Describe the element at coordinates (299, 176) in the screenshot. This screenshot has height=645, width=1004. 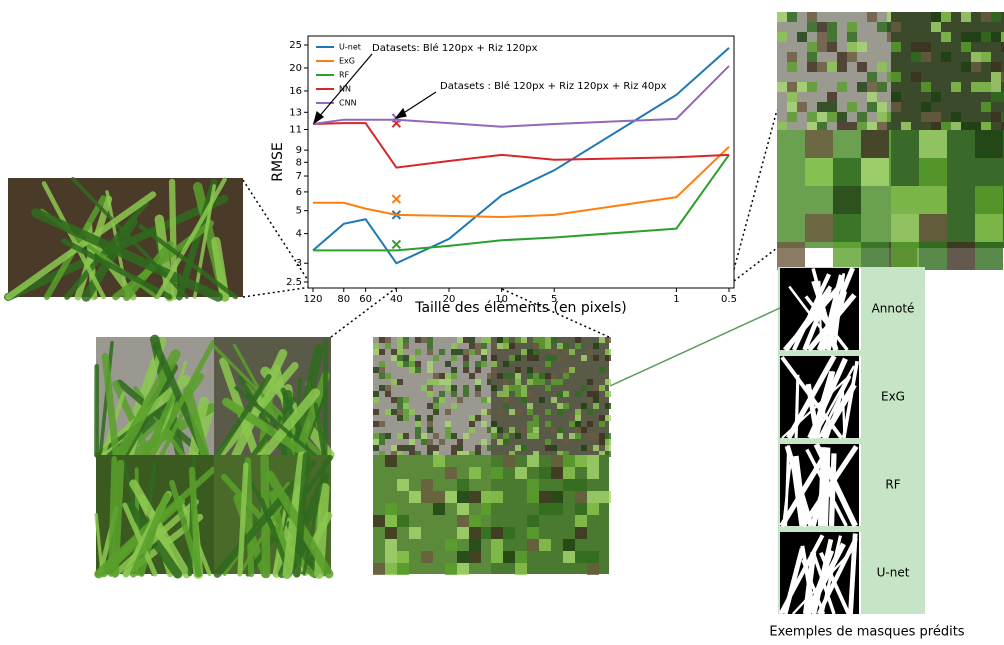
I see `y-tick-label: 7` at that location.